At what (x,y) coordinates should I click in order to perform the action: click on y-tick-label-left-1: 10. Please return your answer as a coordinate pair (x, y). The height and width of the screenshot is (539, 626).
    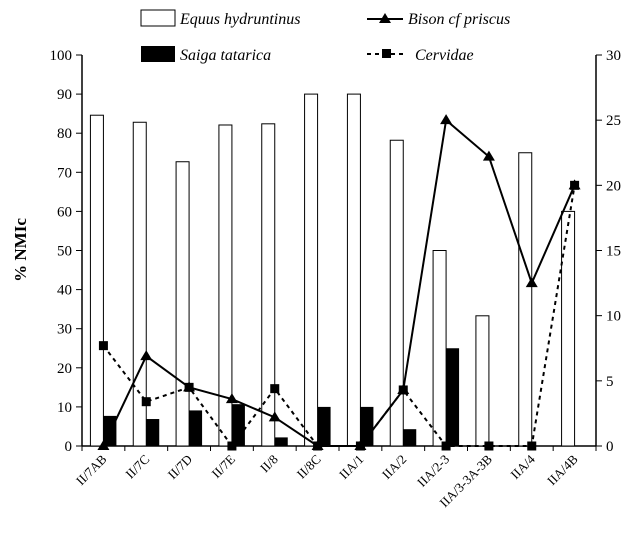
    Looking at the image, I should click on (64, 408).